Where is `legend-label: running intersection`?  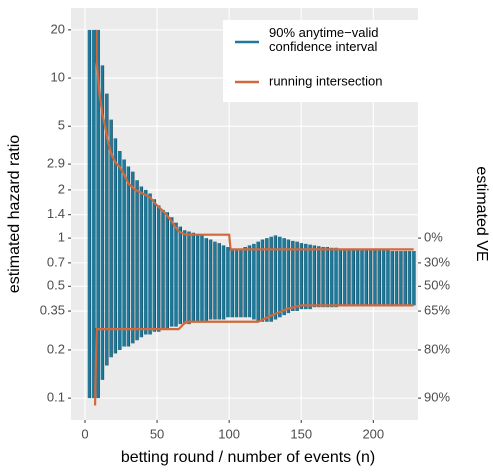 legend-label: running intersection is located at coordinates (325, 80).